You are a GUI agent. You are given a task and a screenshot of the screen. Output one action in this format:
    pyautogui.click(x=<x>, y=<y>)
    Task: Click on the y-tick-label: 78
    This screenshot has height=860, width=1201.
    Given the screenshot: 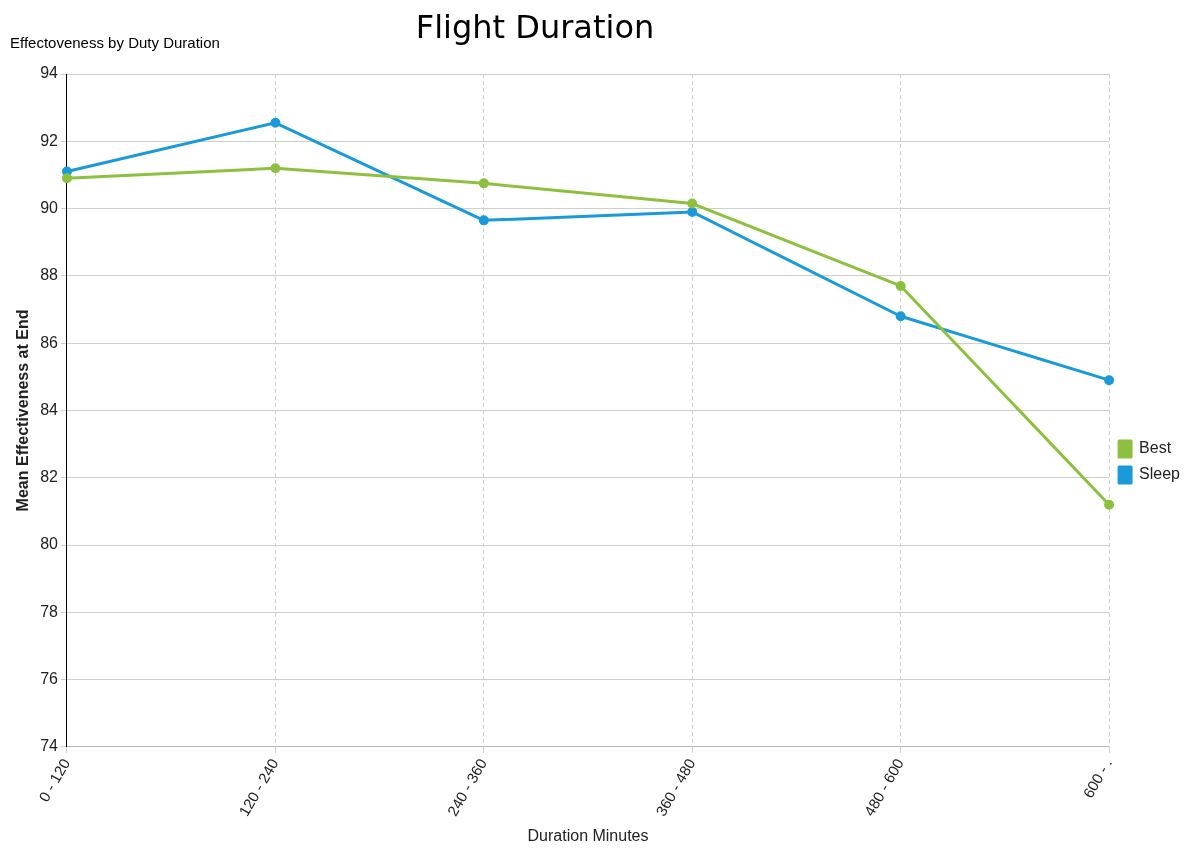 What is the action you would take?
    pyautogui.click(x=49, y=611)
    